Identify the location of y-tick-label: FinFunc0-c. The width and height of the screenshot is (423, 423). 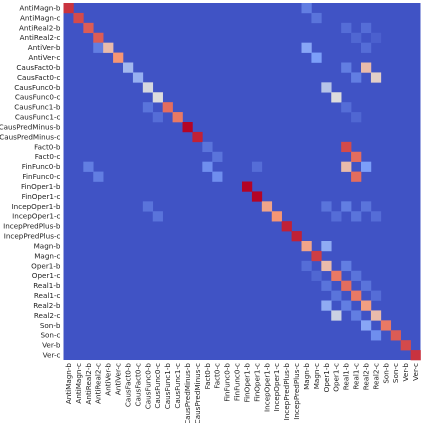
(41, 176).